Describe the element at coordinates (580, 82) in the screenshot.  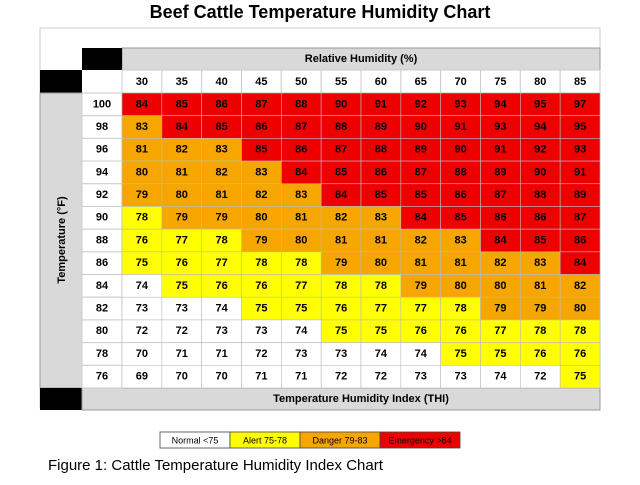
I see `x-tick-label: 85` at that location.